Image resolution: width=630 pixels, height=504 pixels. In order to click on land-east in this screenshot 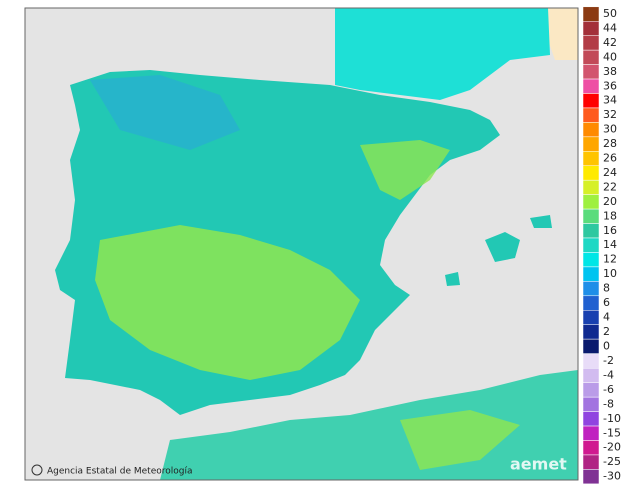, I will do `click(563, 34)`.